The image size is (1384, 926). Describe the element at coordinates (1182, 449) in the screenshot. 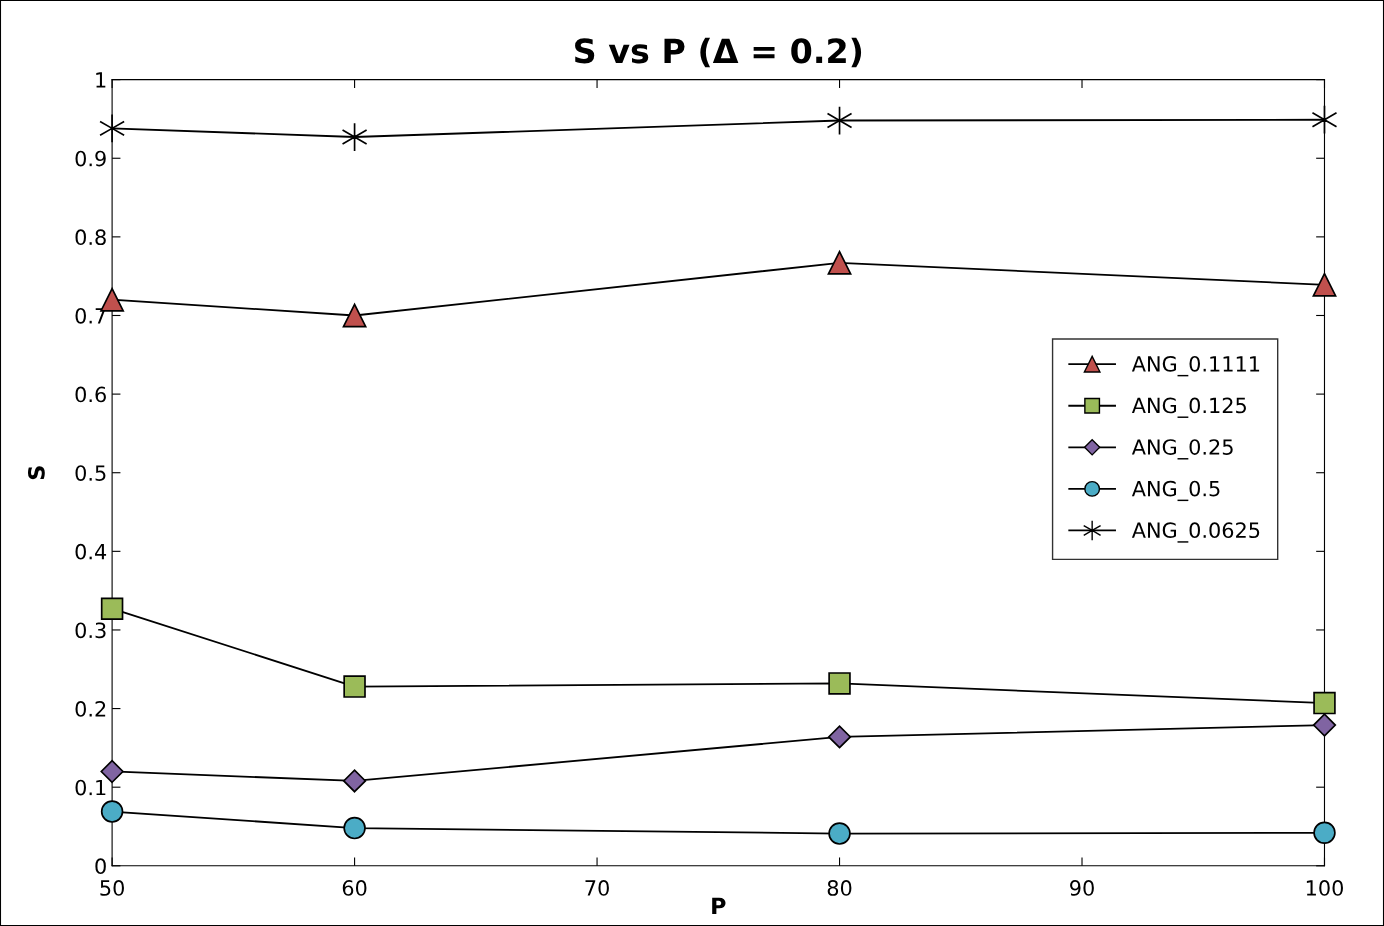

I see `legend-label: ANG_0.25` at that location.